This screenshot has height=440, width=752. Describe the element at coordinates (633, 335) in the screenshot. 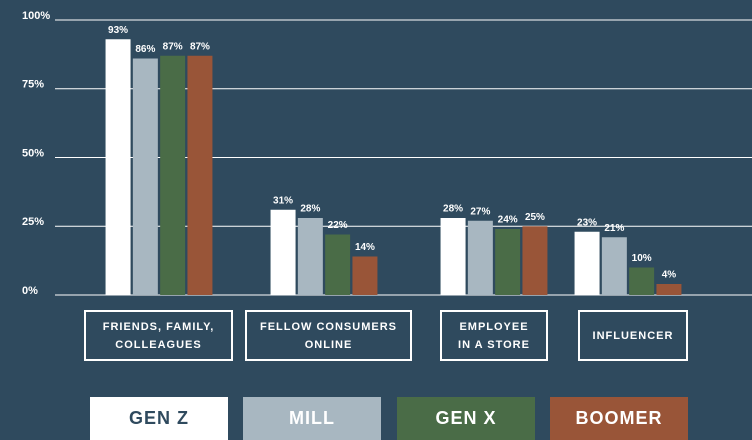

I see `category-label: INFLUENCER` at that location.